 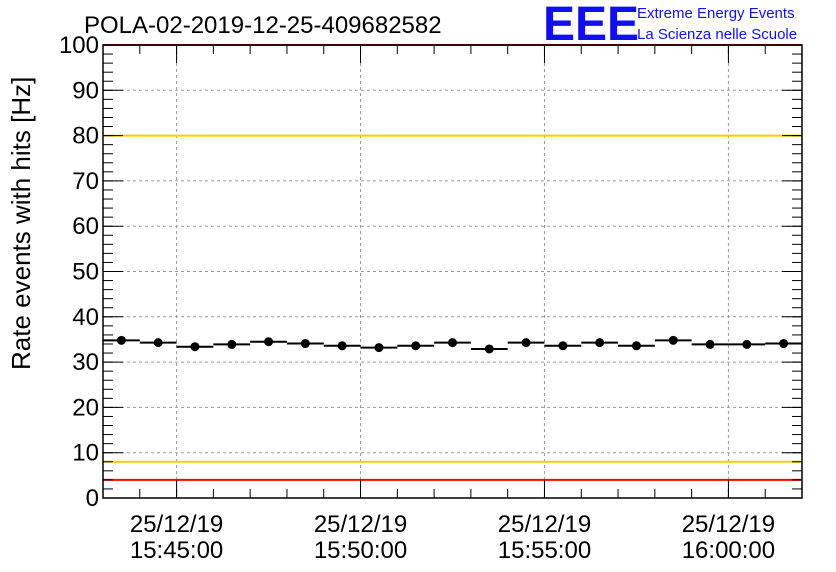 I want to click on chart-title: POLA-02-2019-12-25-409682582, so click(x=263, y=25).